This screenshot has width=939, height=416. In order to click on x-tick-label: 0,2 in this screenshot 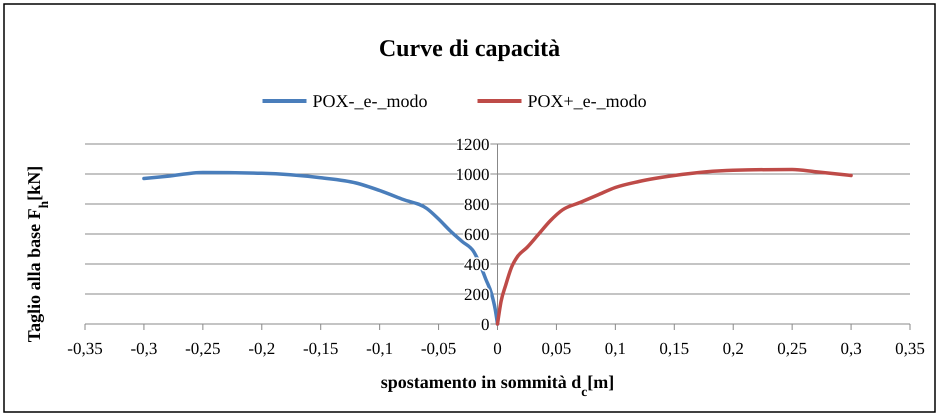, I will do `click(733, 348)`.